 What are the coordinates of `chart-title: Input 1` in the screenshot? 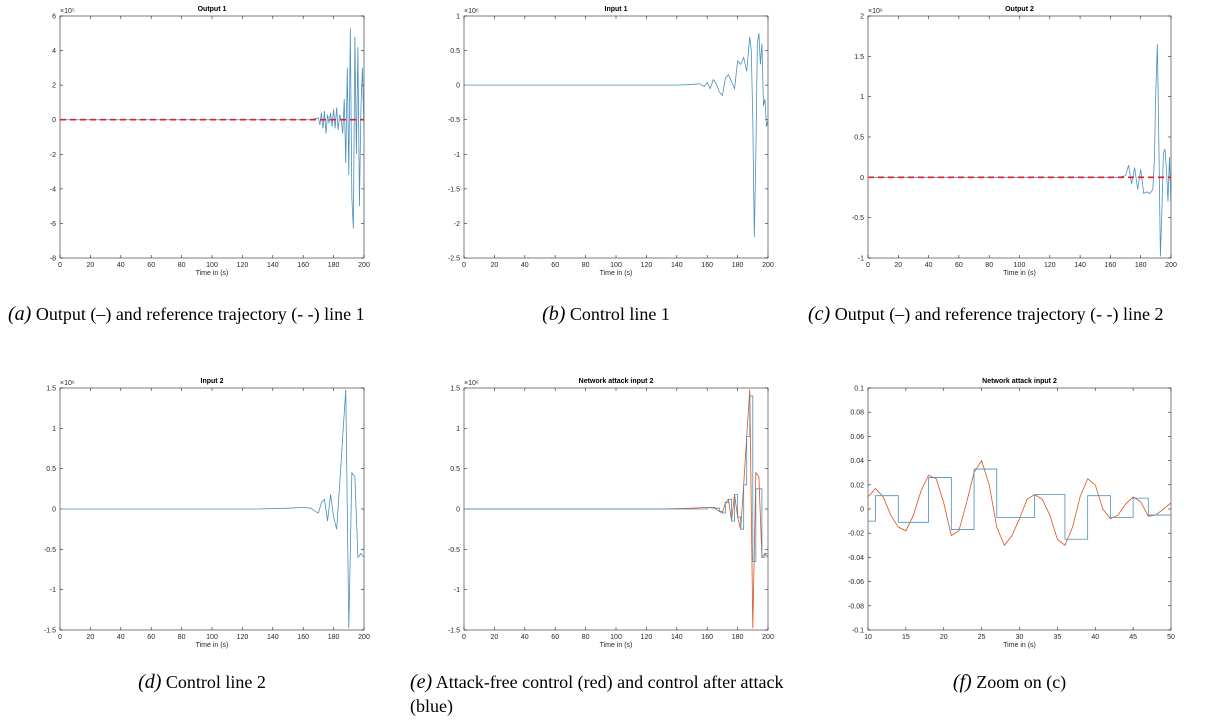 It's located at (616, 9).